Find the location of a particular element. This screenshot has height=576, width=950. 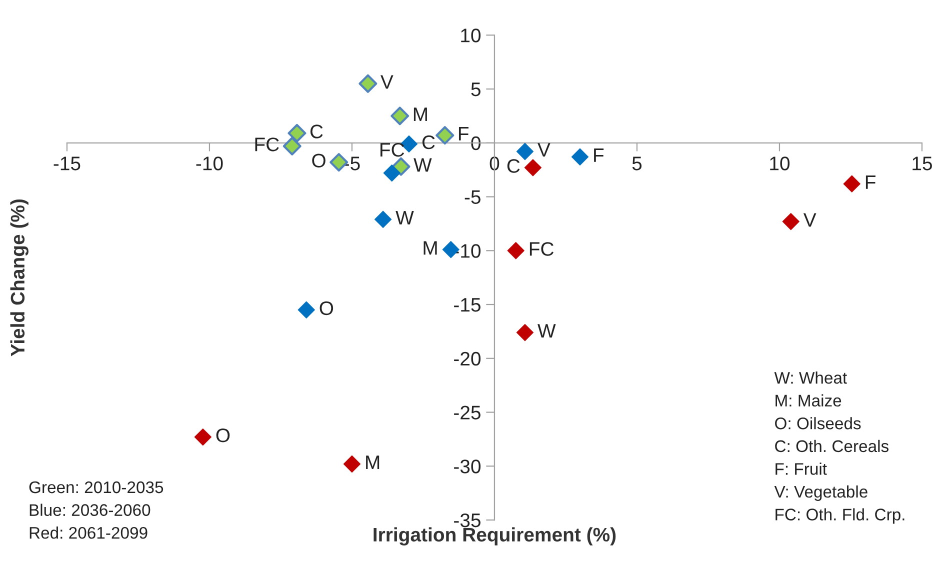

x-tick-label: -5 is located at coordinates (352, 163).